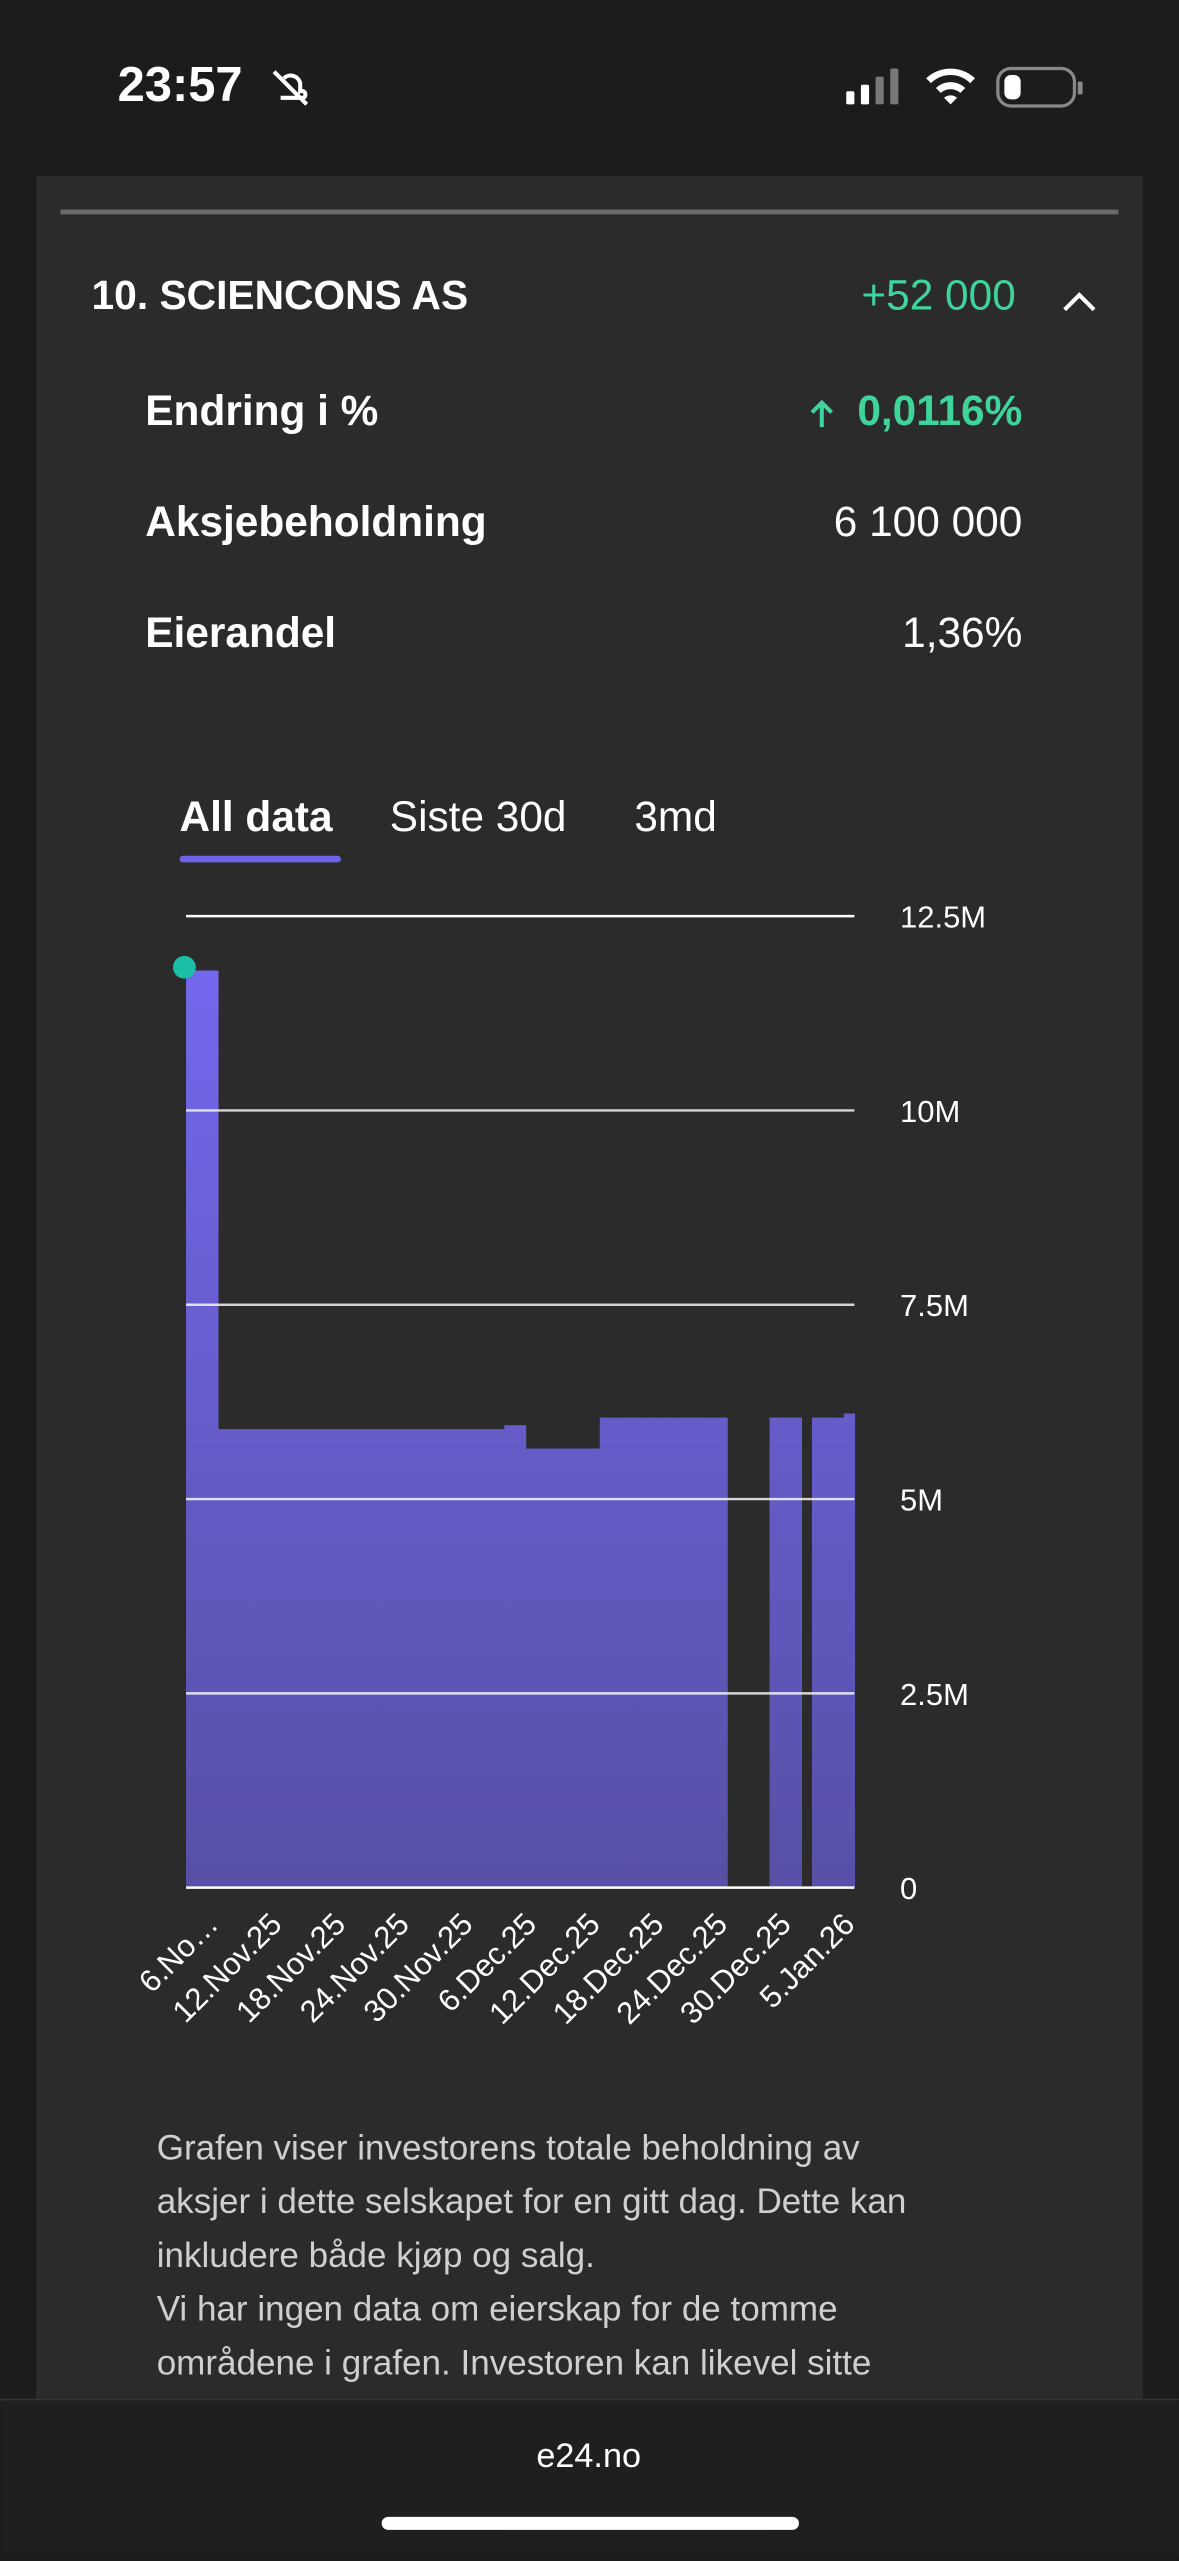  Describe the element at coordinates (478, 816) in the screenshot. I see `tab: Siste 30d` at that location.